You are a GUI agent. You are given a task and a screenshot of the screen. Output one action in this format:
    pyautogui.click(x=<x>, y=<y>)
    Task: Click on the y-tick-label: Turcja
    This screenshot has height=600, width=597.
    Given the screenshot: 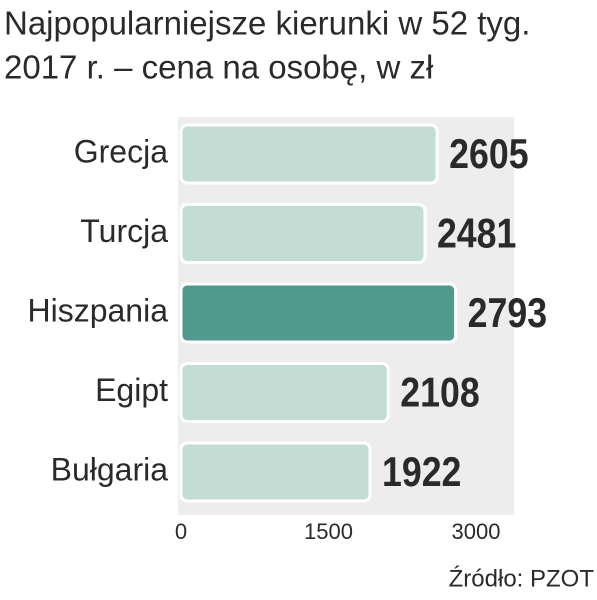 What is the action you would take?
    pyautogui.click(x=124, y=231)
    